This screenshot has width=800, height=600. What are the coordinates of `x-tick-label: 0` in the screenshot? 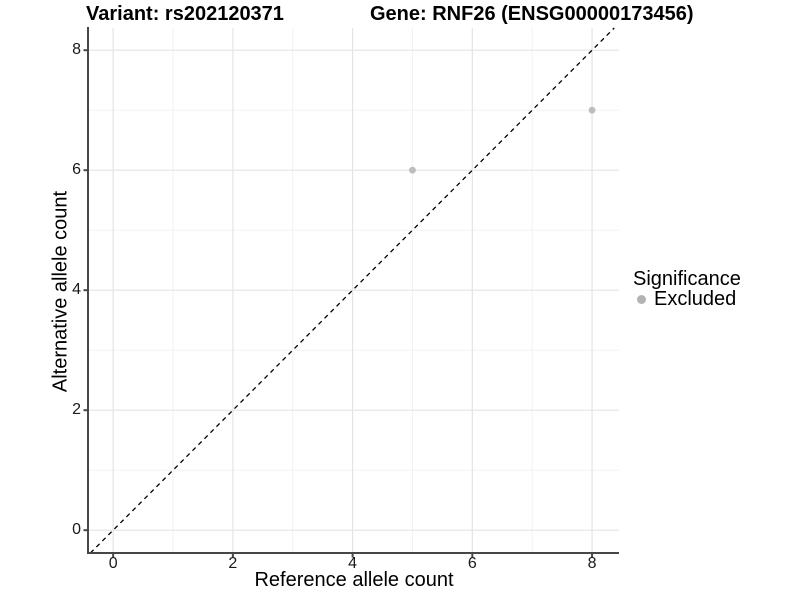 It's located at (113, 563).